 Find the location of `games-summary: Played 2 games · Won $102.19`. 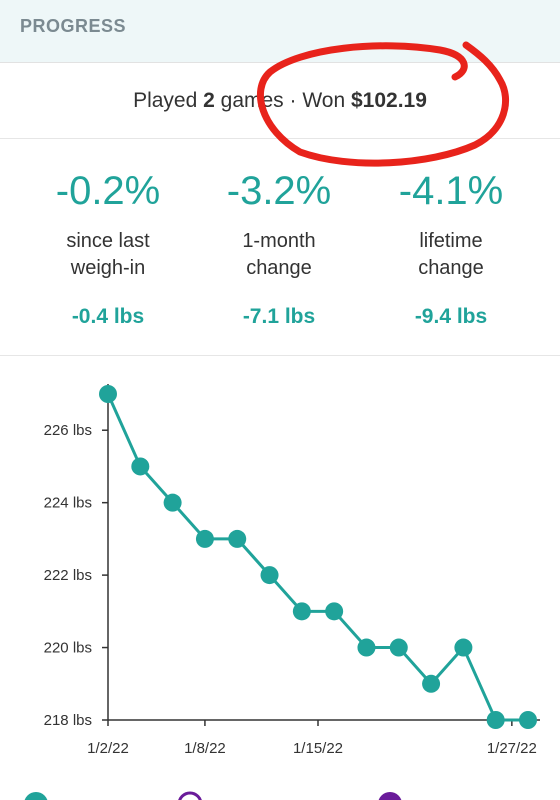

games-summary: Played 2 games · Won $102.19 is located at coordinates (280, 101).